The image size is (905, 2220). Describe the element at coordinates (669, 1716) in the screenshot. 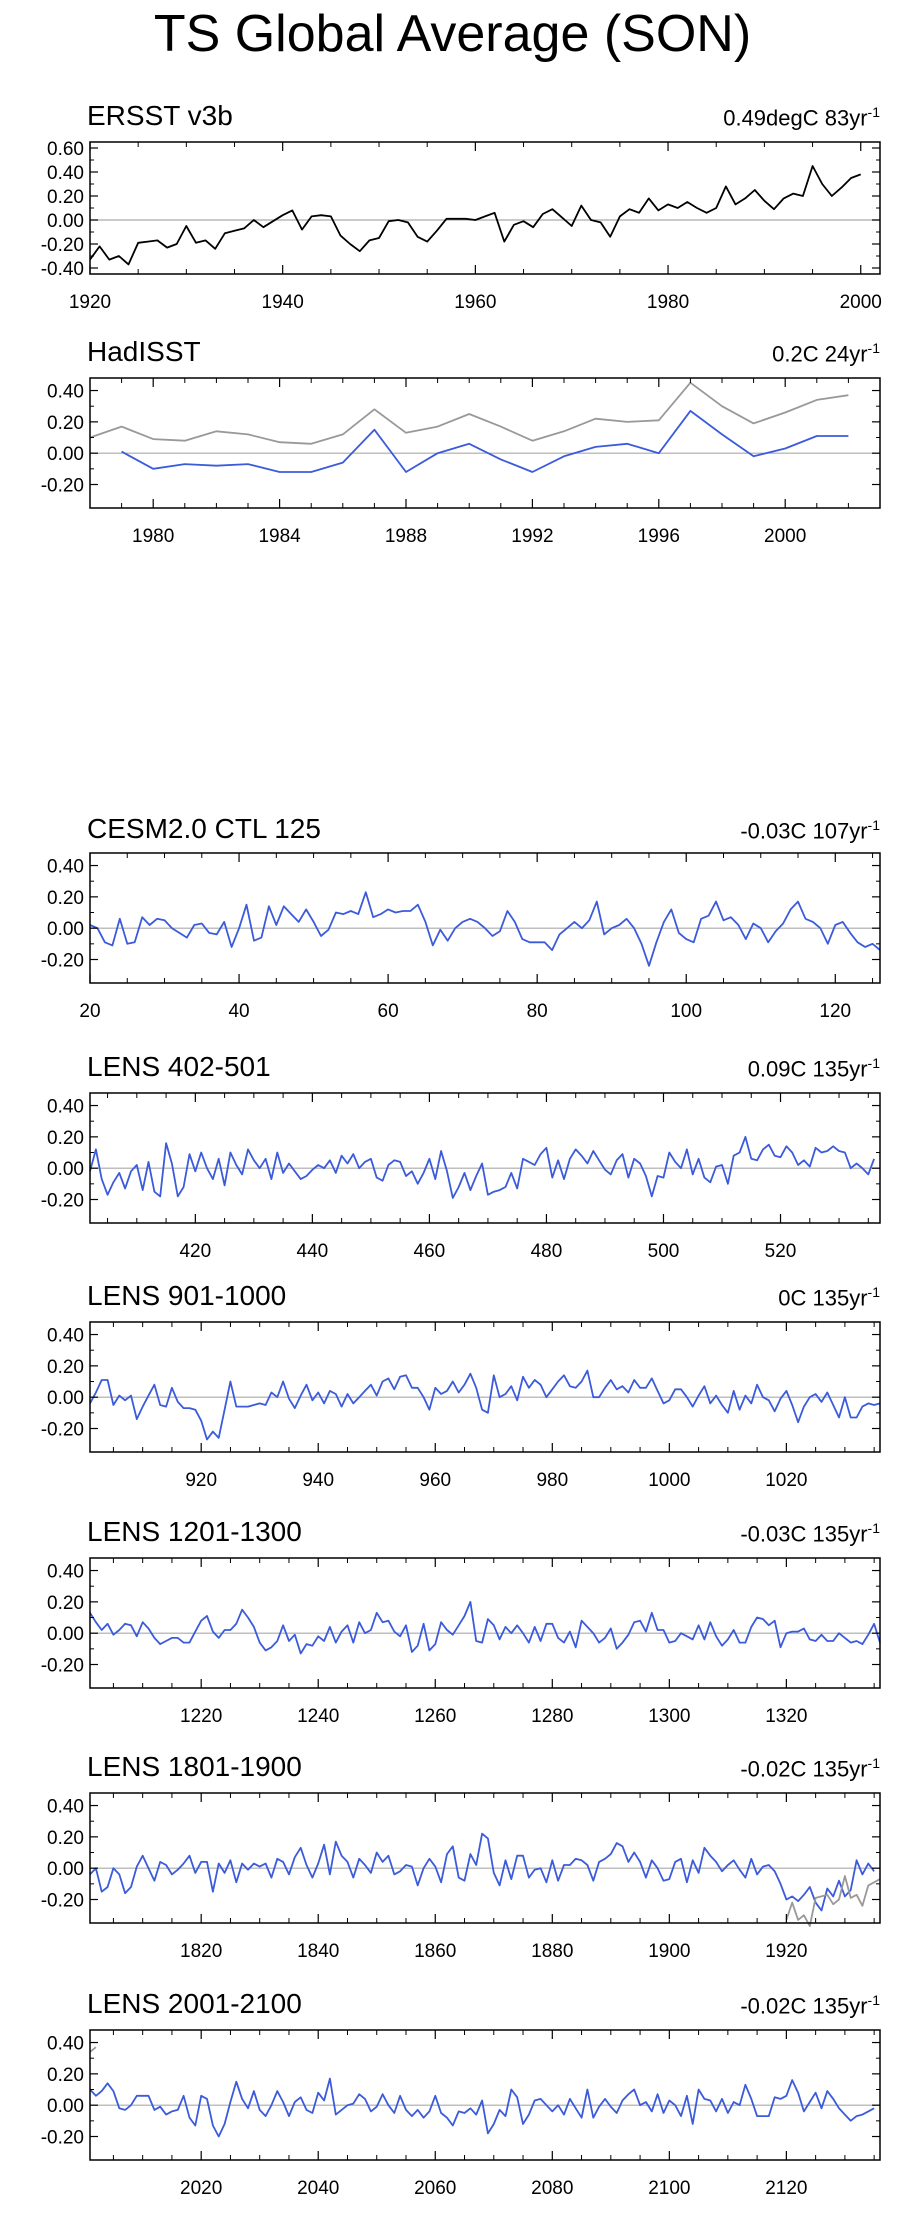

I see `x-tick-label: 1300` at that location.